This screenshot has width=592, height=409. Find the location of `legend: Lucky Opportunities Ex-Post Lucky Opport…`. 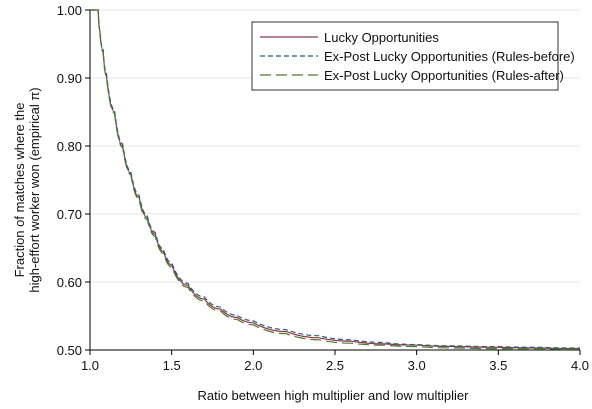

legend: Lucky Opportunities Ex-Post Lucky Opport… is located at coordinates (413, 56).